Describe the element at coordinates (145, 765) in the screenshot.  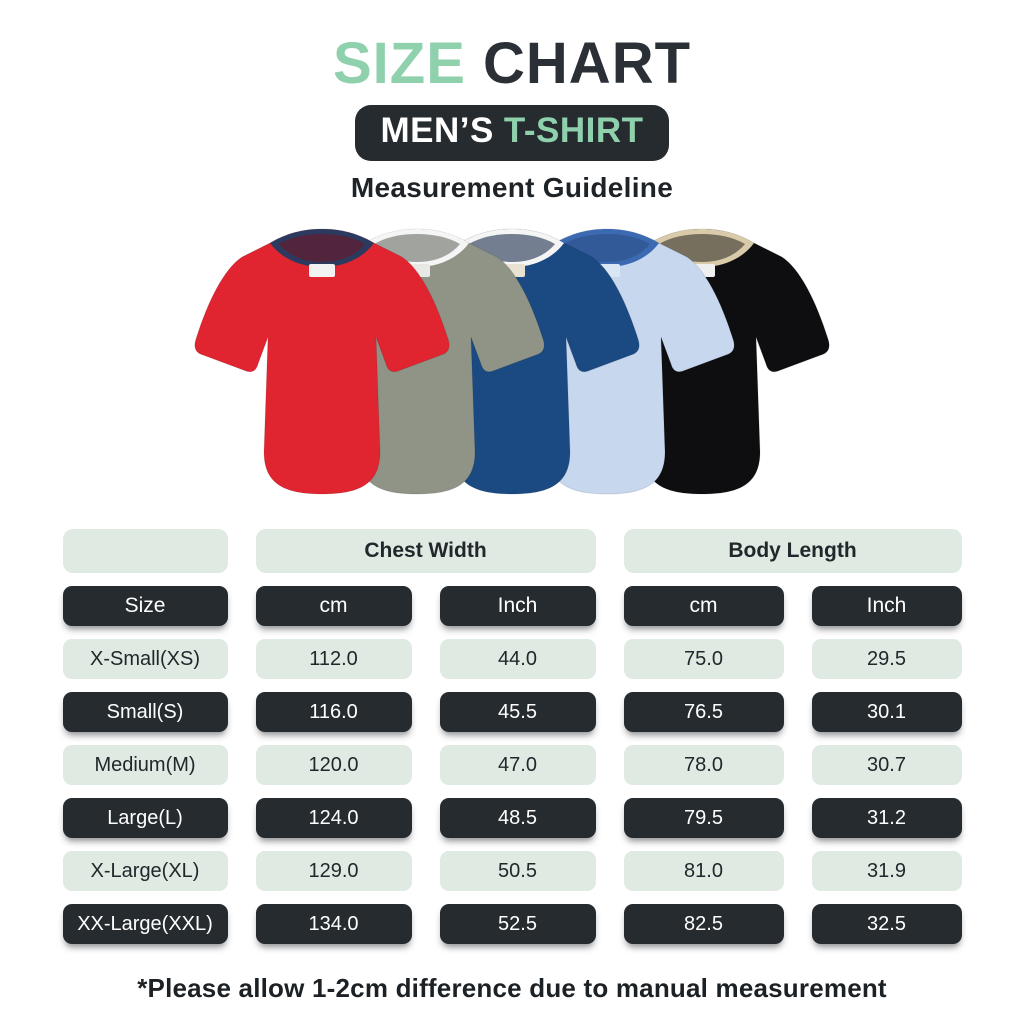
I see `size-cell: Medium(M)` at that location.